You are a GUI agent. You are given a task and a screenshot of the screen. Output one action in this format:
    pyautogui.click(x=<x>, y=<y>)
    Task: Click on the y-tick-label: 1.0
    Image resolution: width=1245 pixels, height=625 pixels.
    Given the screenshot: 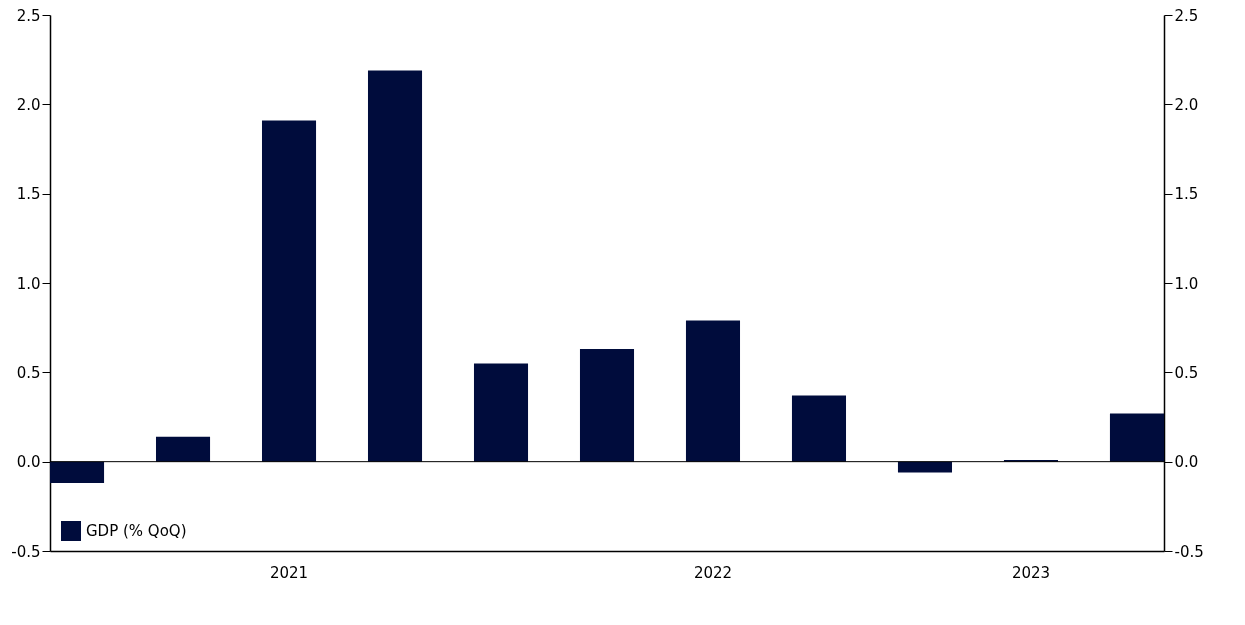 What is the action you would take?
    pyautogui.click(x=28, y=283)
    